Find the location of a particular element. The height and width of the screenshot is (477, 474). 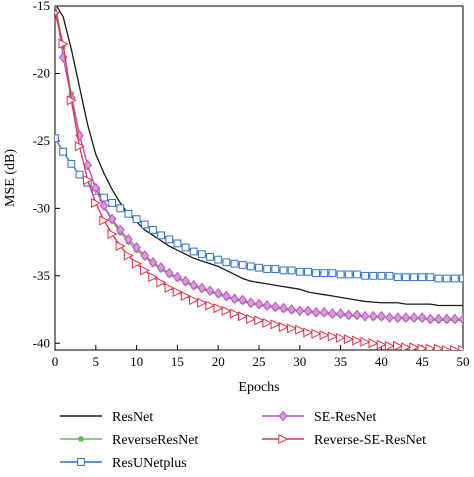

x-tick-label: 40 is located at coordinates (381, 361).